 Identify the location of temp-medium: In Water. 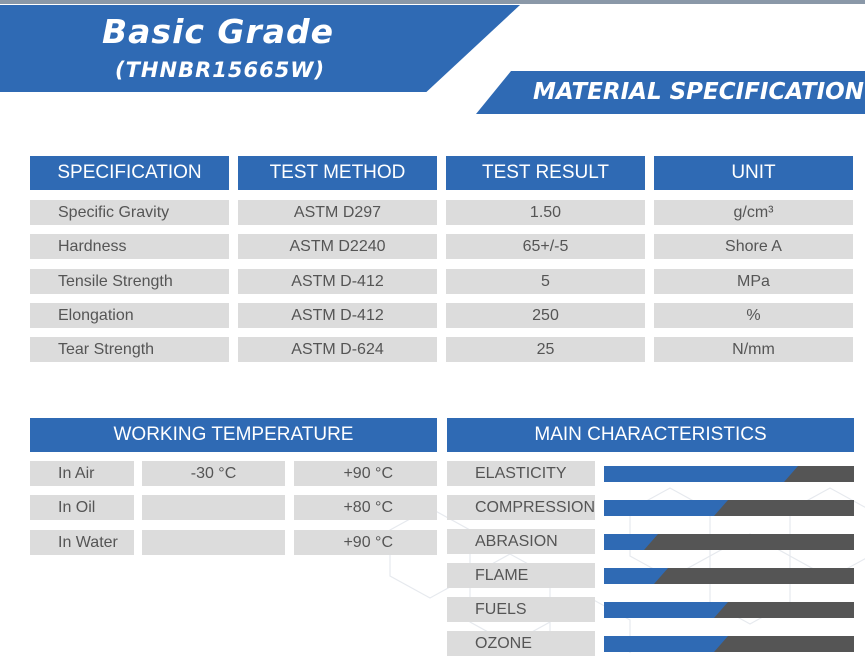
(82, 542).